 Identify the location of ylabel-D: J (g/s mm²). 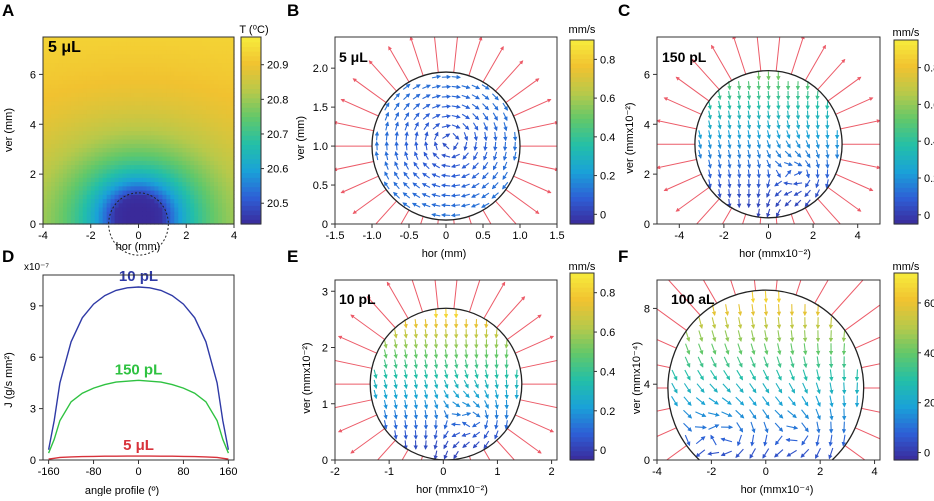
(9, 380).